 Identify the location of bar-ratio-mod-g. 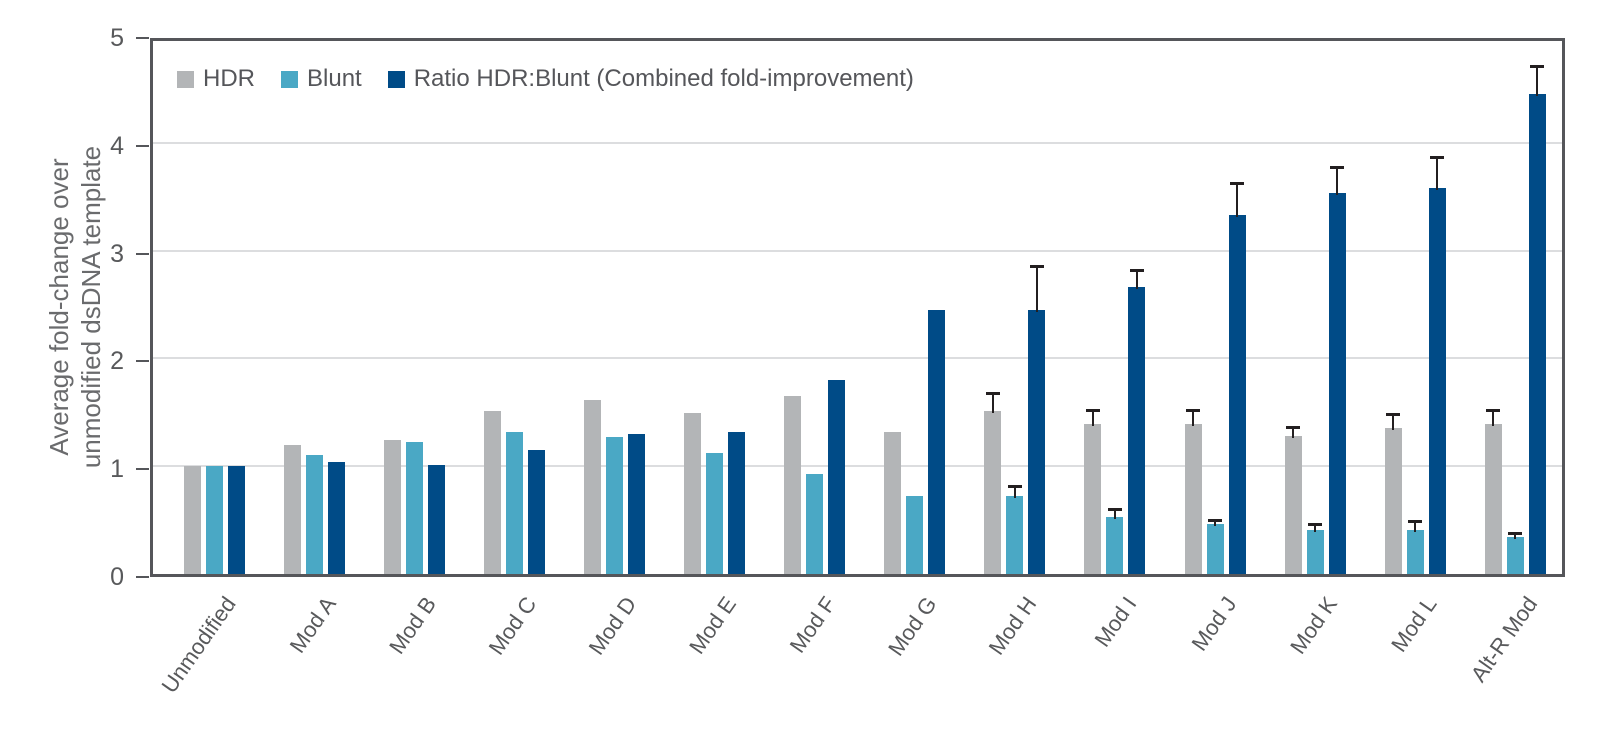
(937, 441).